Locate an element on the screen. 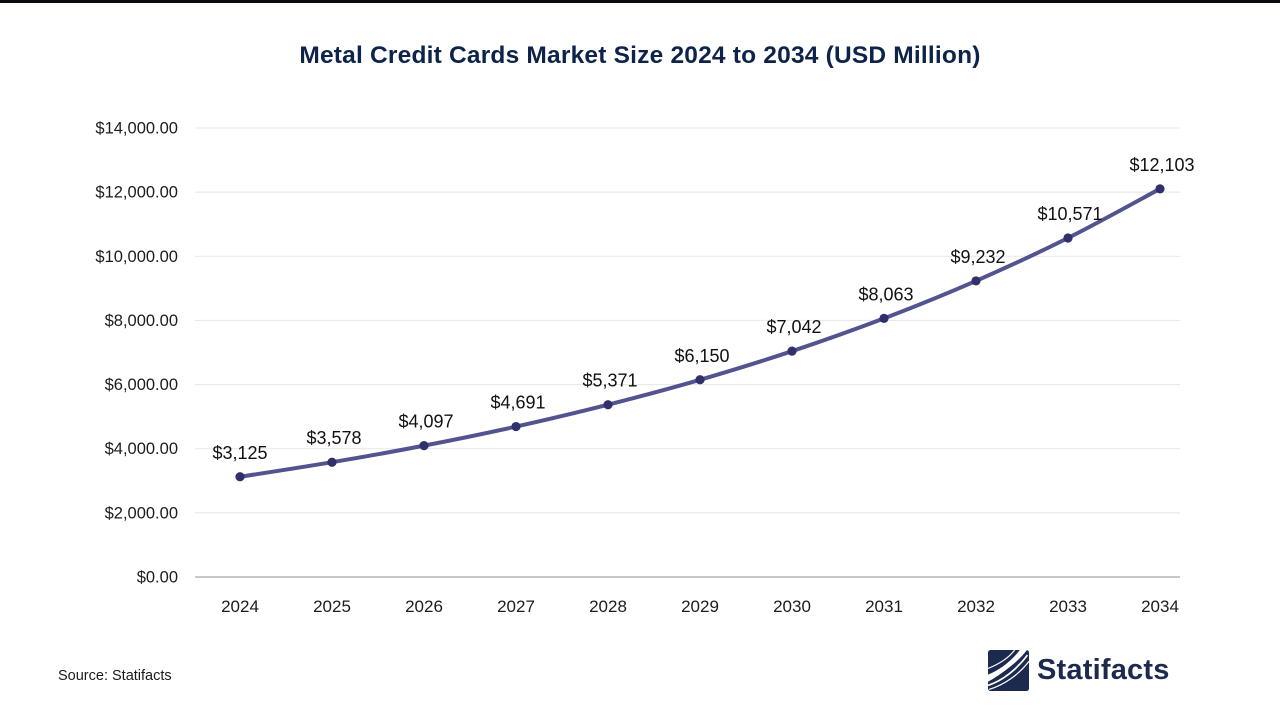 The image size is (1280, 720). top-border-strip is located at coordinates (640, 1).